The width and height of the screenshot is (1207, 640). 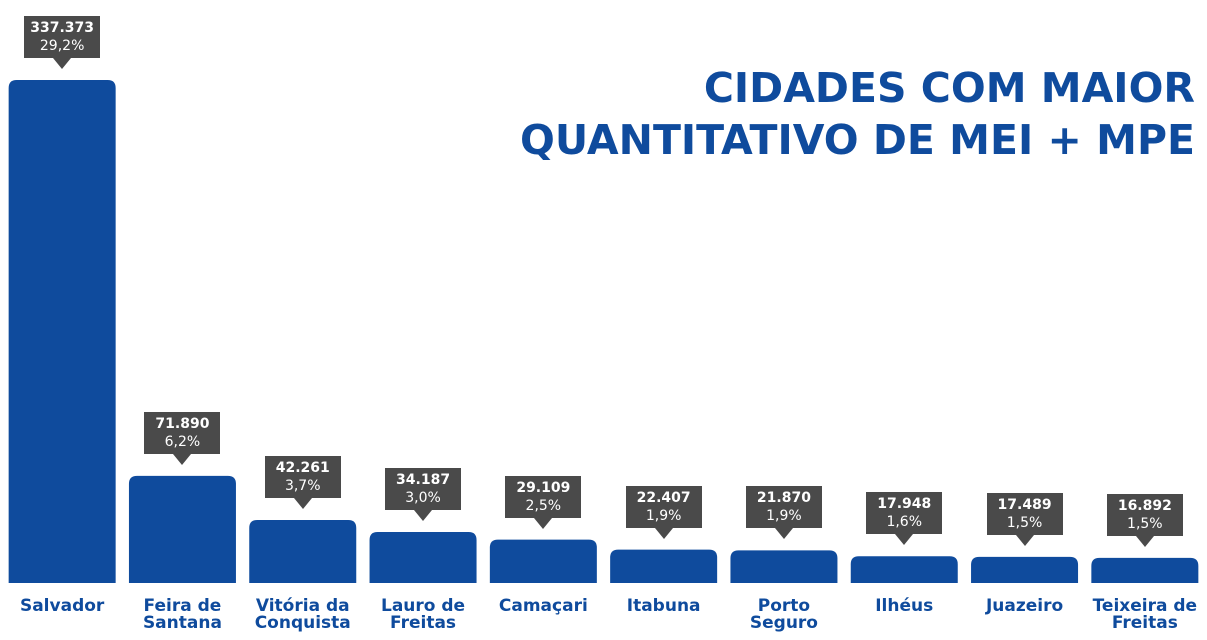 I want to click on x-tick-label: Feira de Santana, so click(x=182, y=614).